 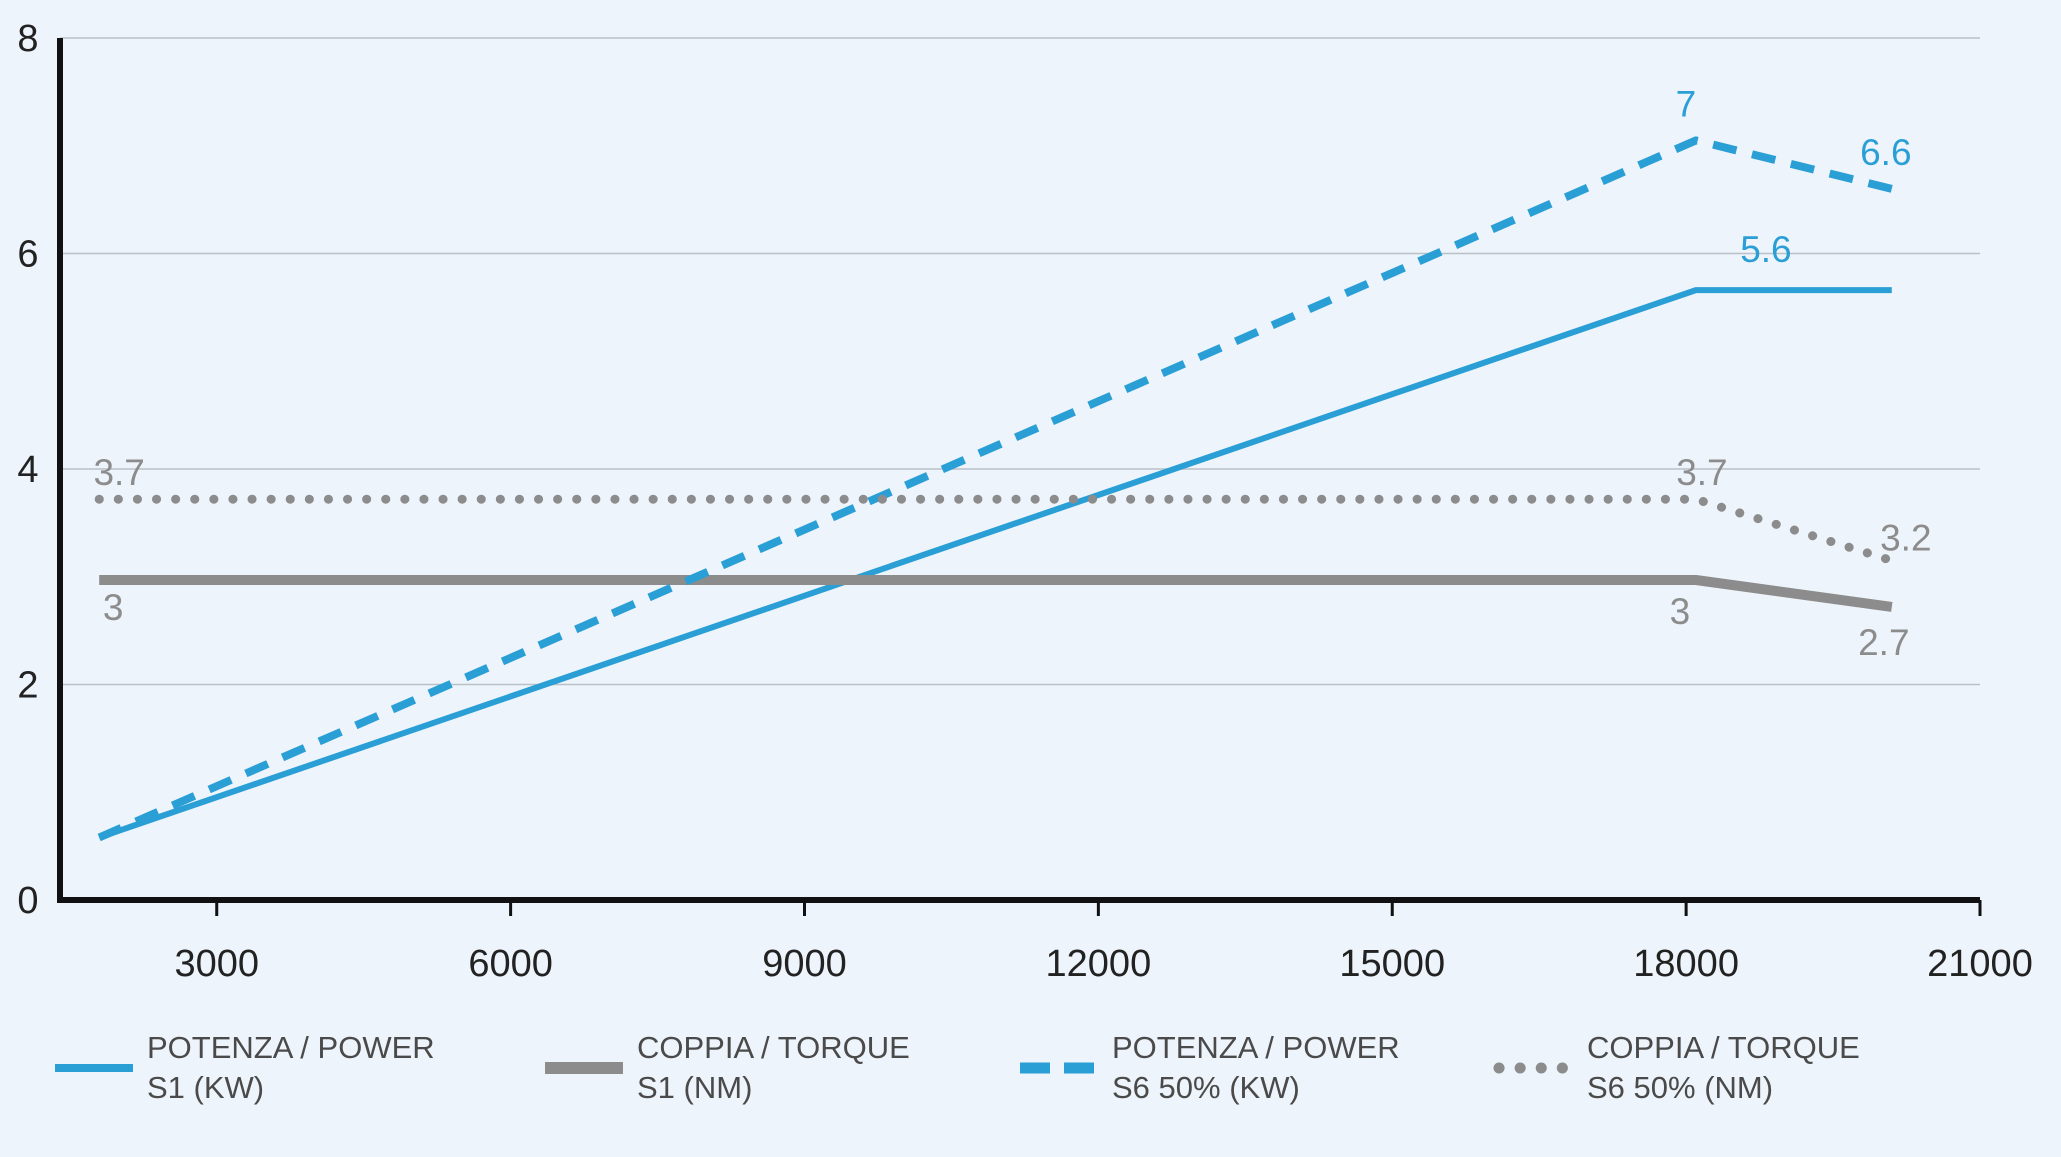 What do you see at coordinates (510, 964) in the screenshot?
I see `x-tick-label: 6000` at bounding box center [510, 964].